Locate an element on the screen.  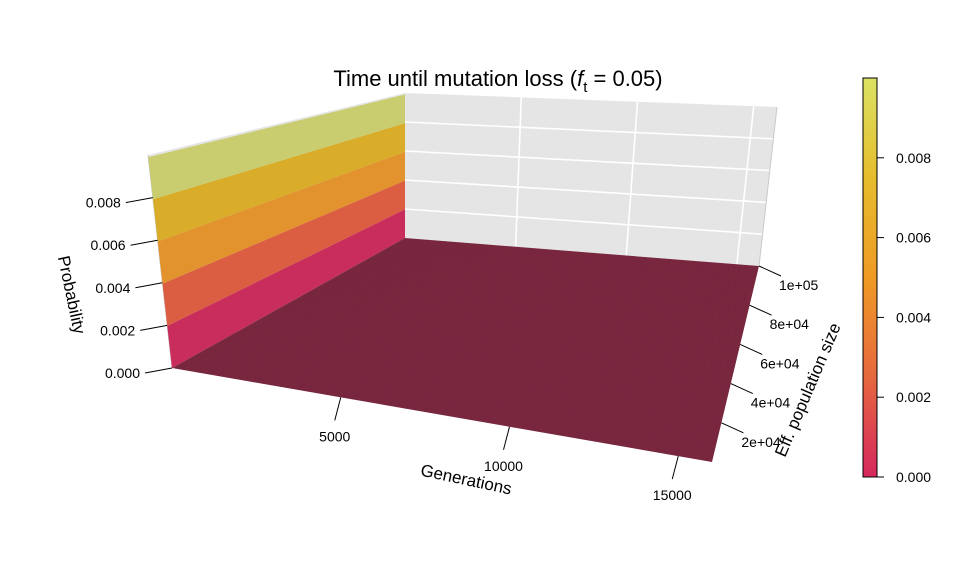
title-rest: = 0.05) is located at coordinates (624, 78).